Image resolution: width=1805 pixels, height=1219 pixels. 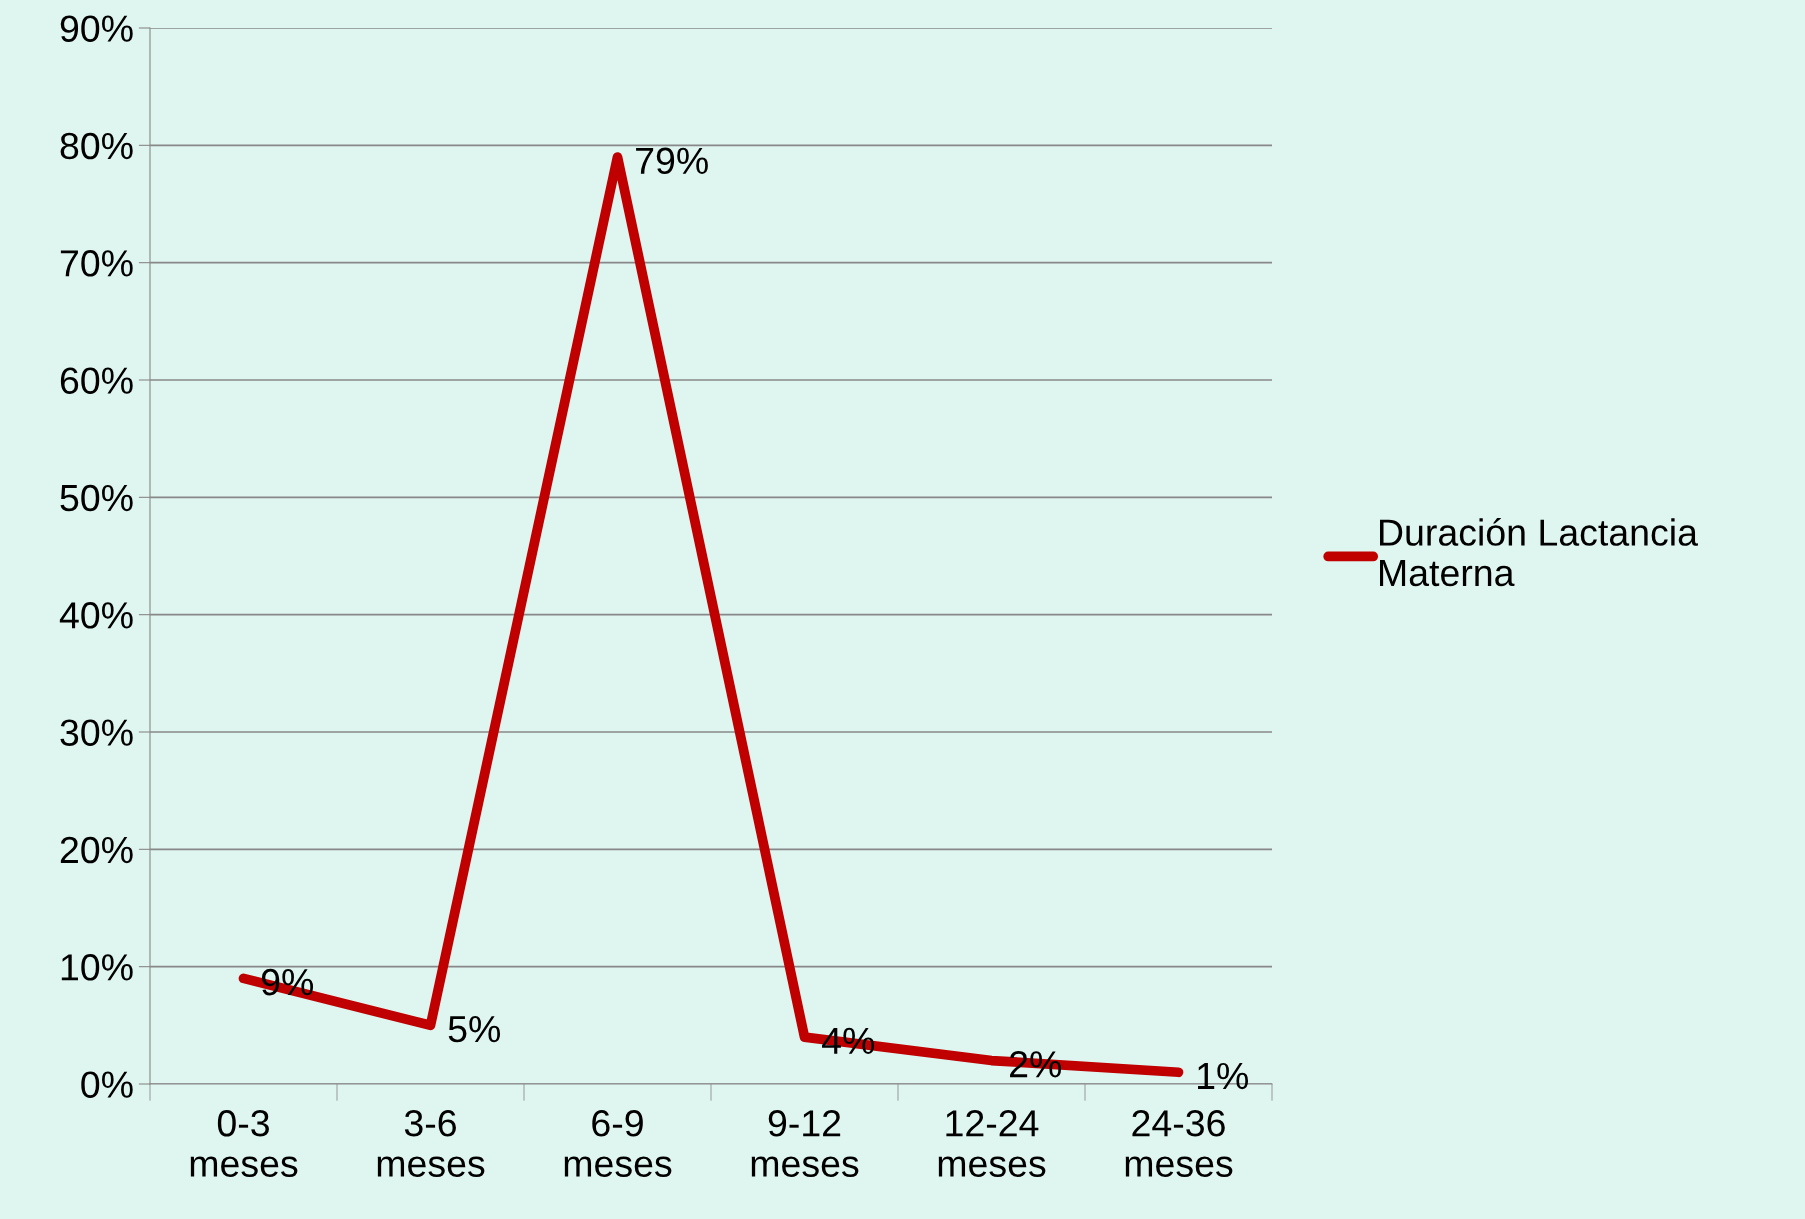 I want to click on y-tick-label: 80%, so click(x=96, y=146).